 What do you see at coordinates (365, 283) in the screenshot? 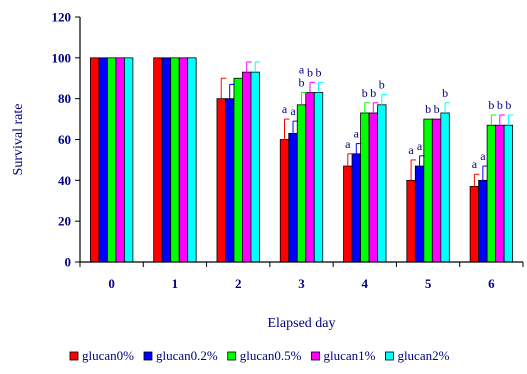
I see `x-tick-label: 4` at bounding box center [365, 283].